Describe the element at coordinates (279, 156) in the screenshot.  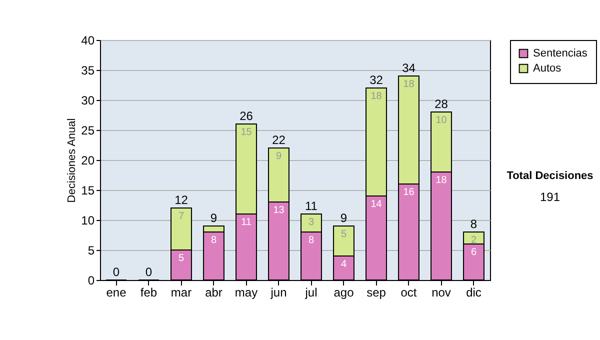
I see `data-label: 9` at that location.